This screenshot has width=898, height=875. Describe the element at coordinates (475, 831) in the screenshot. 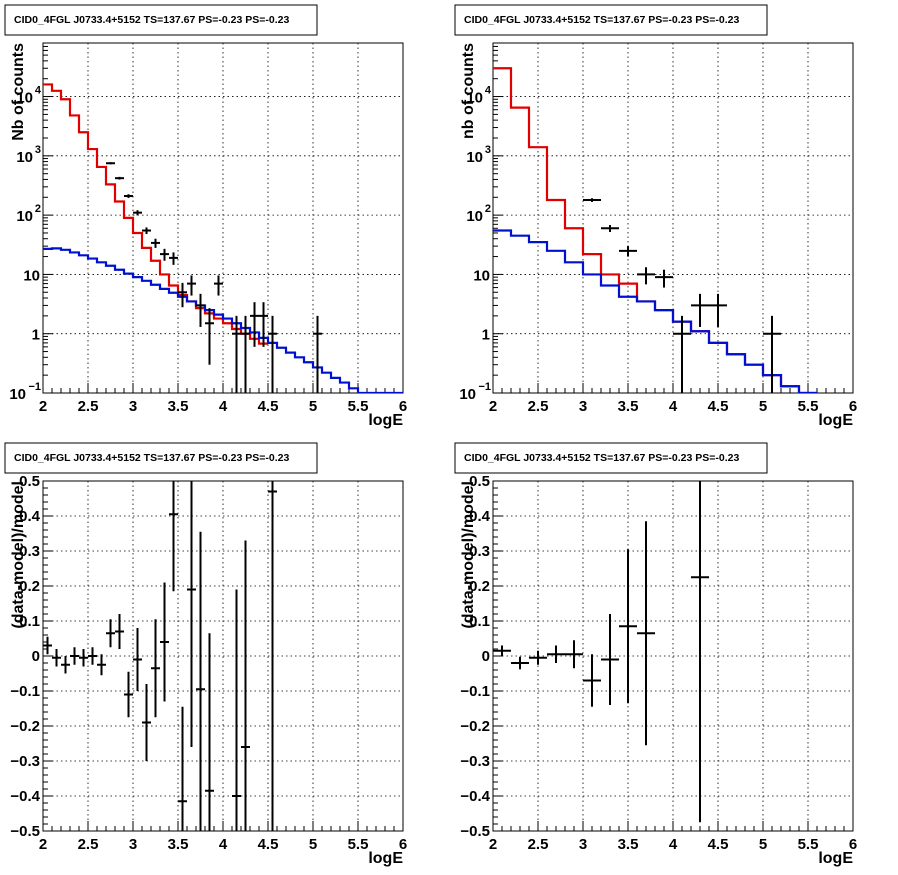

I see `y-tick-label: −0.5` at that location.